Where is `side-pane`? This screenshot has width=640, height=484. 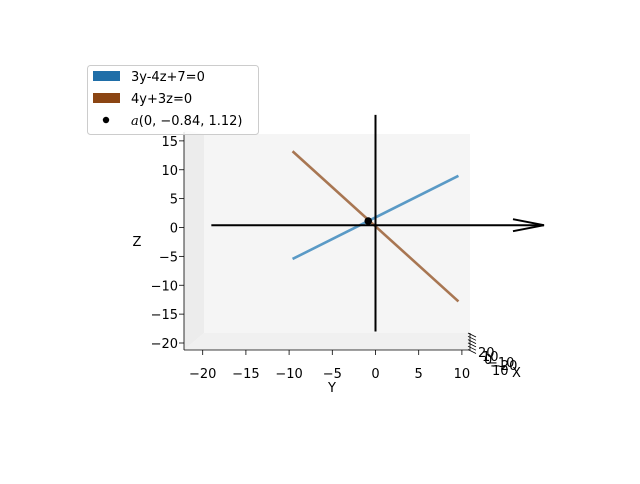 side-pane is located at coordinates (194, 240).